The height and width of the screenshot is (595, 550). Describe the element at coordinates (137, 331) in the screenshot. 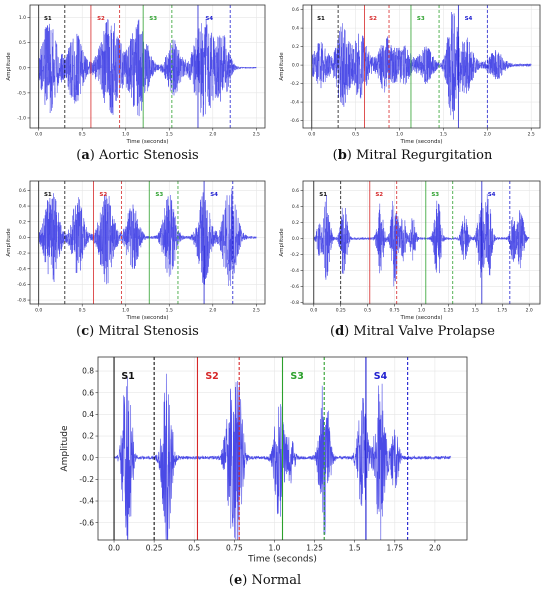

I see `caption-c: (c) Mitral Stenosis` at that location.